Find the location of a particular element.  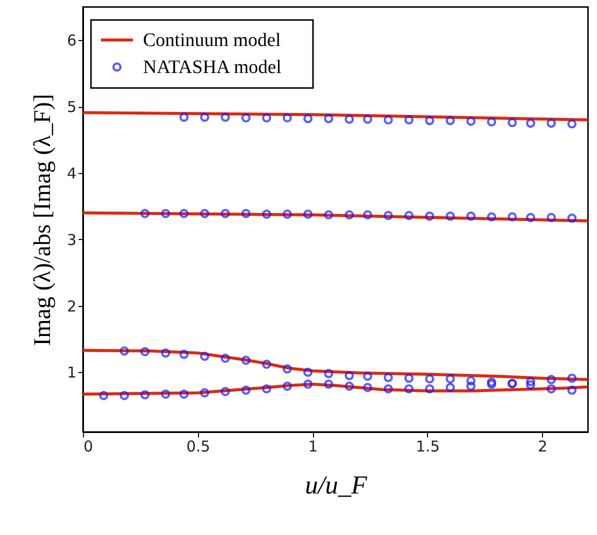

y-tick-label: 2 is located at coordinates (71, 306).